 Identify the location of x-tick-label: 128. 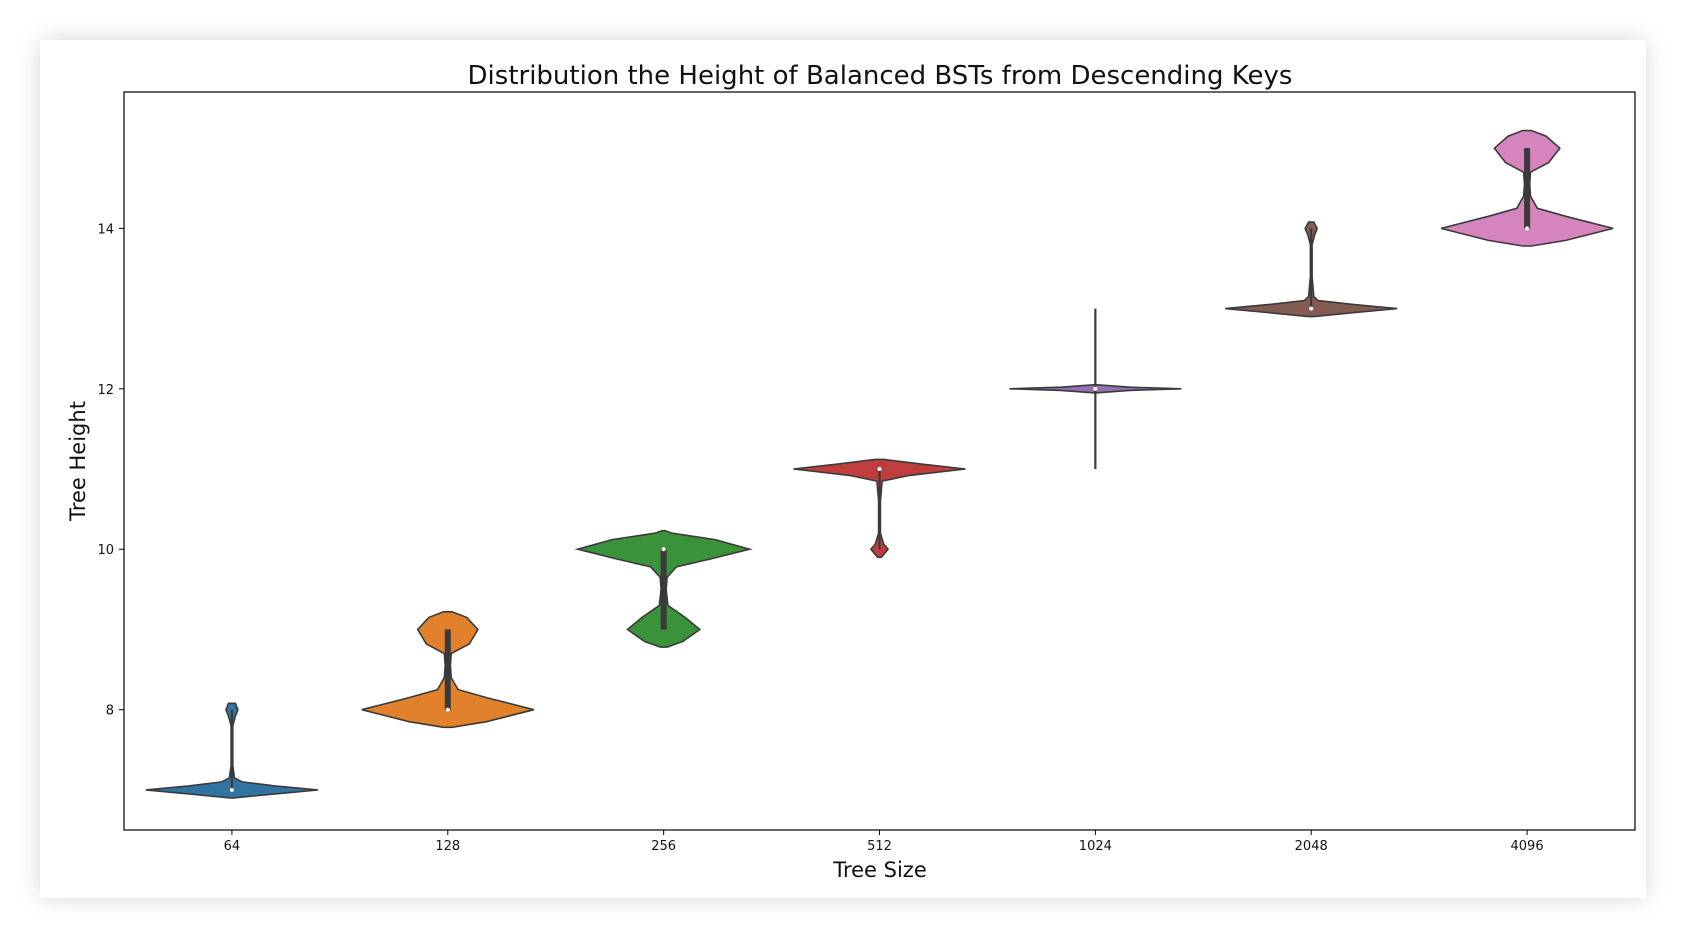
(447, 846).